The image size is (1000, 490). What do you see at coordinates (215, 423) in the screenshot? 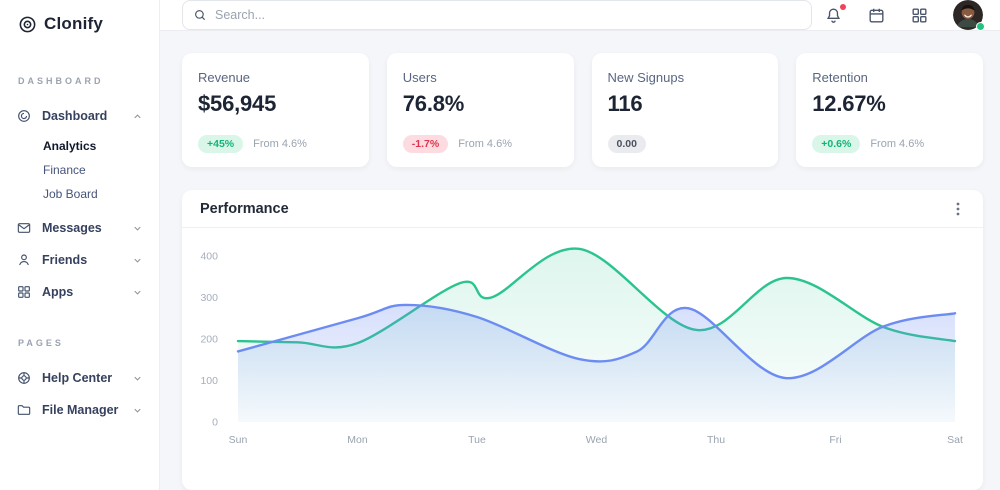
I see `svg-text: 0` at bounding box center [215, 423].